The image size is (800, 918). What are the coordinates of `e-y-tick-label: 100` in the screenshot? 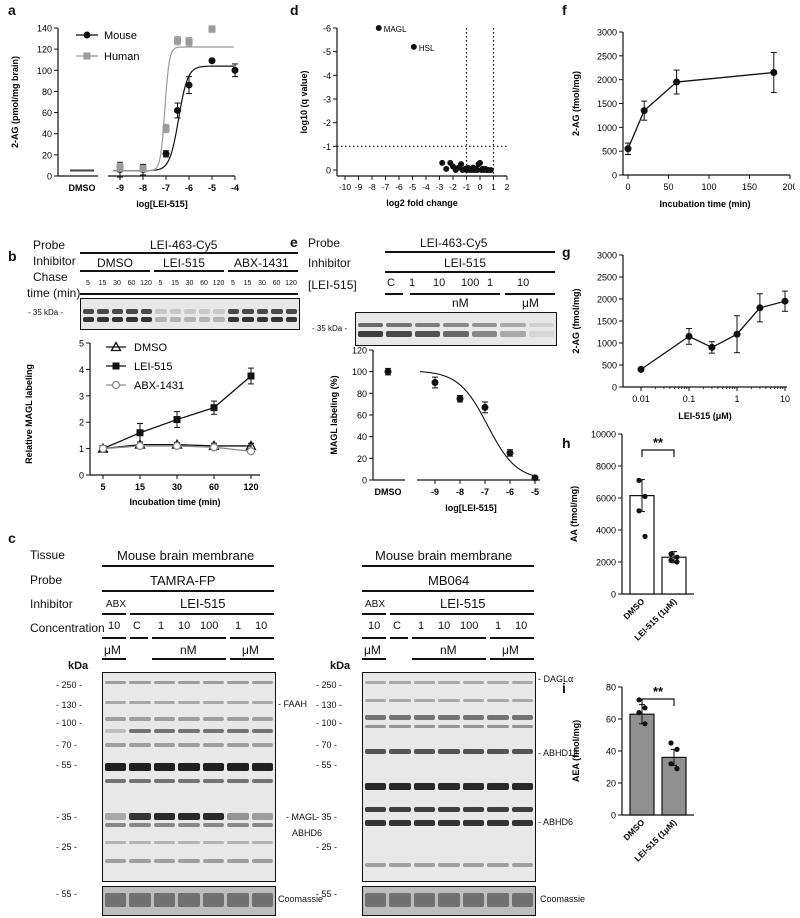 It's located at (359, 372).